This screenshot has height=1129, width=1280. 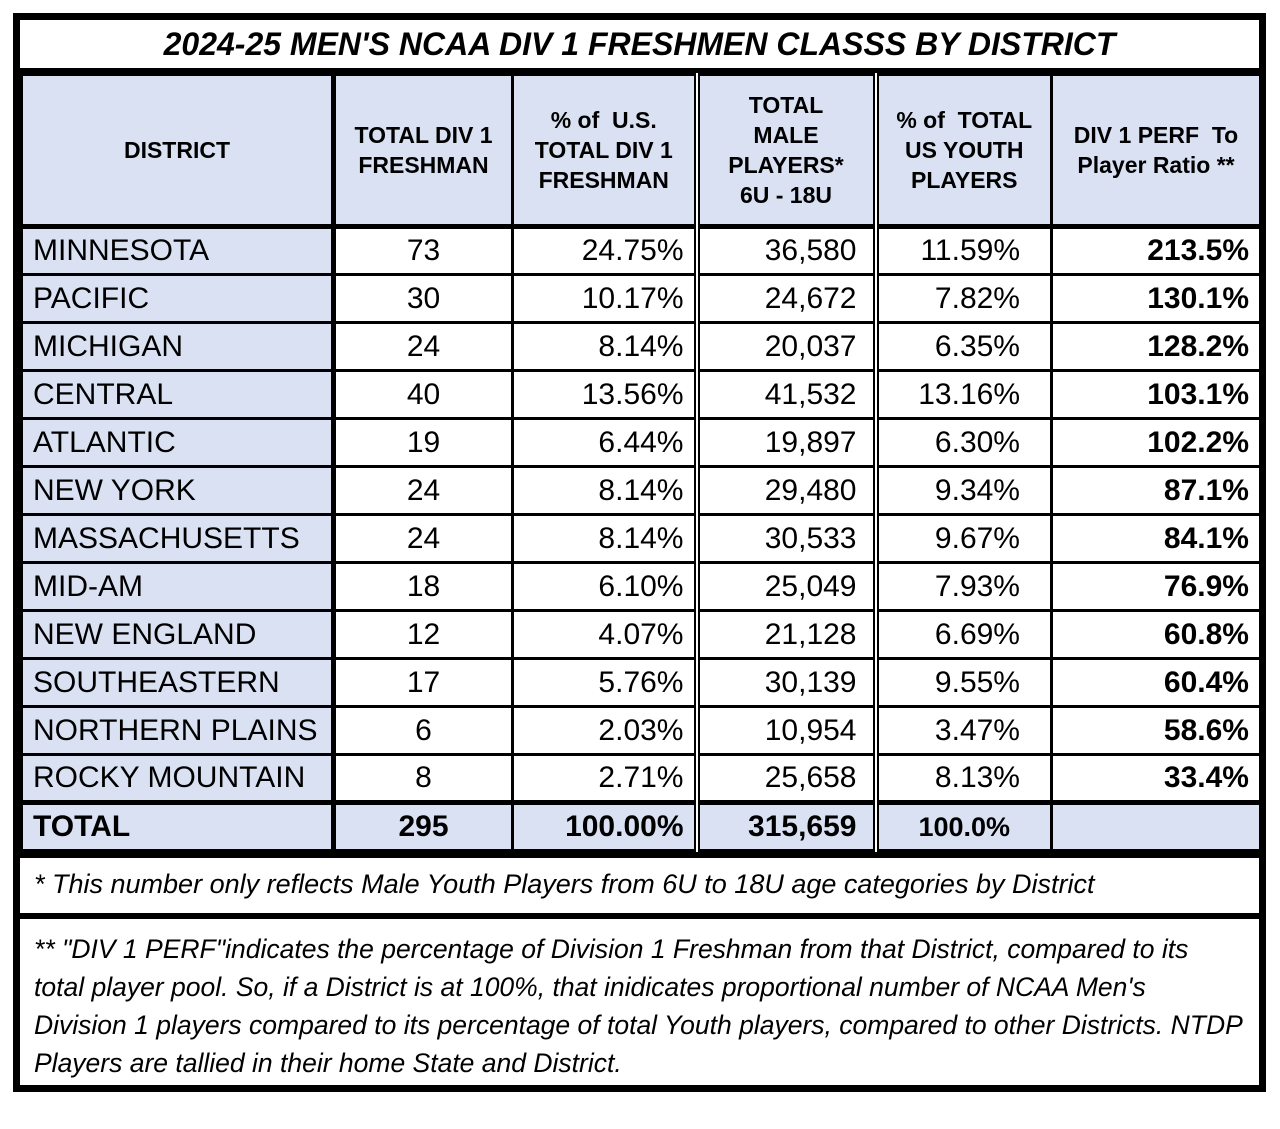 What do you see at coordinates (963, 778) in the screenshot?
I see `cell-pct-youth: 8.13%` at bounding box center [963, 778].